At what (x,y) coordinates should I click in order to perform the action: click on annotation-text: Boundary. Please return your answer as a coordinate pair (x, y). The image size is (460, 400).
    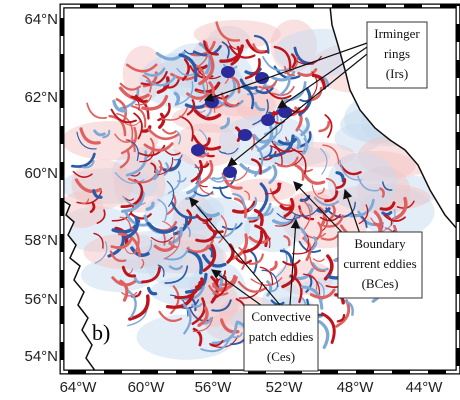
    Looking at the image, I should click on (380, 243).